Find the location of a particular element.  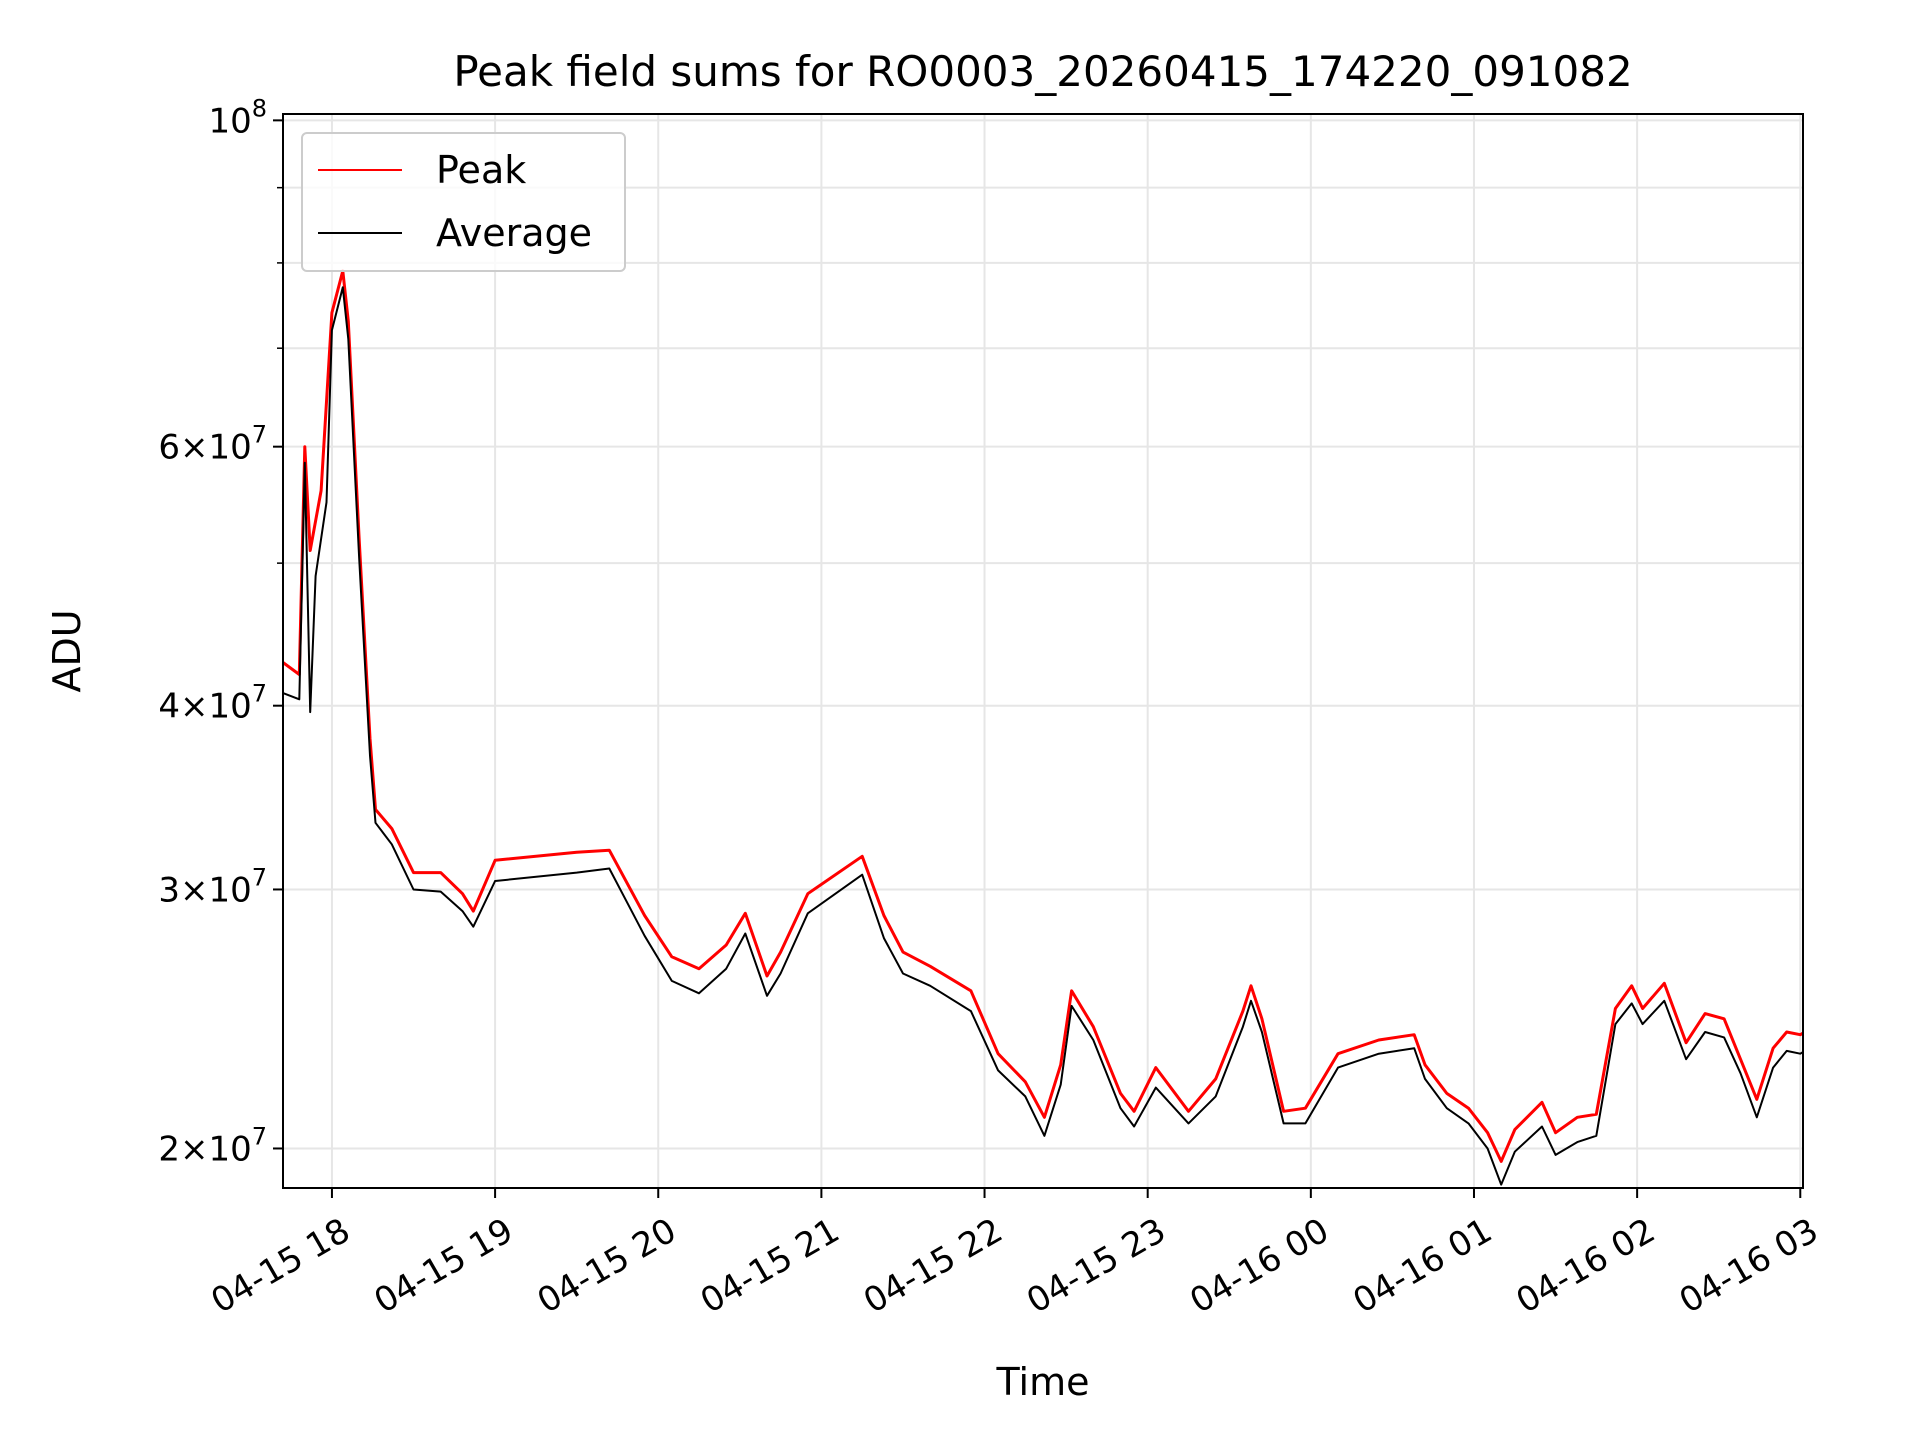

legend: Peak Average is located at coordinates (463, 202).